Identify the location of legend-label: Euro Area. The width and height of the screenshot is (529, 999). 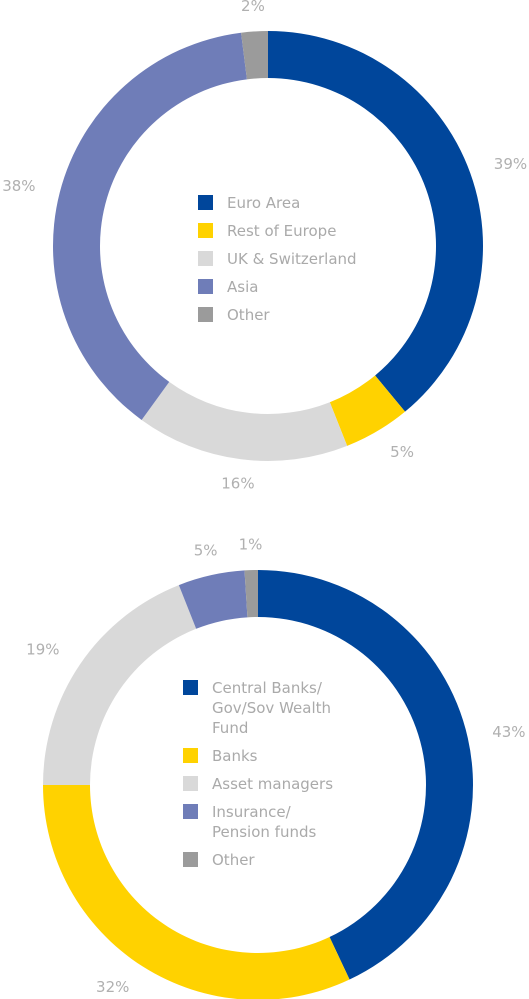
(264, 203).